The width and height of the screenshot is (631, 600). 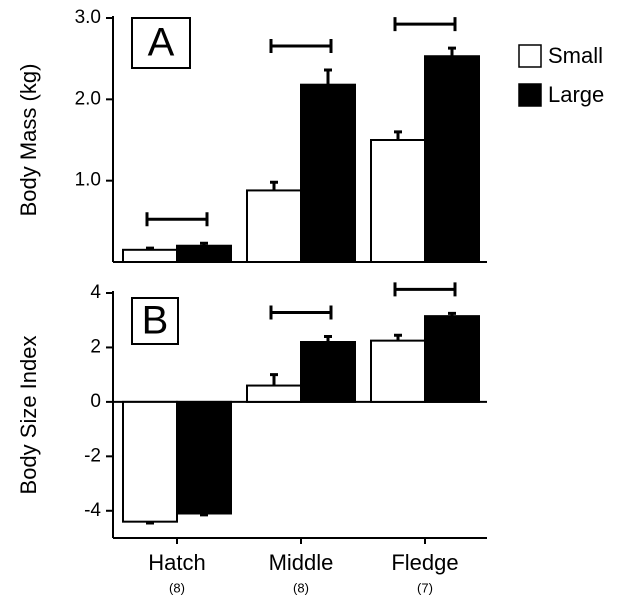 I want to click on y-tick-label: 3.0, so click(x=88, y=17).